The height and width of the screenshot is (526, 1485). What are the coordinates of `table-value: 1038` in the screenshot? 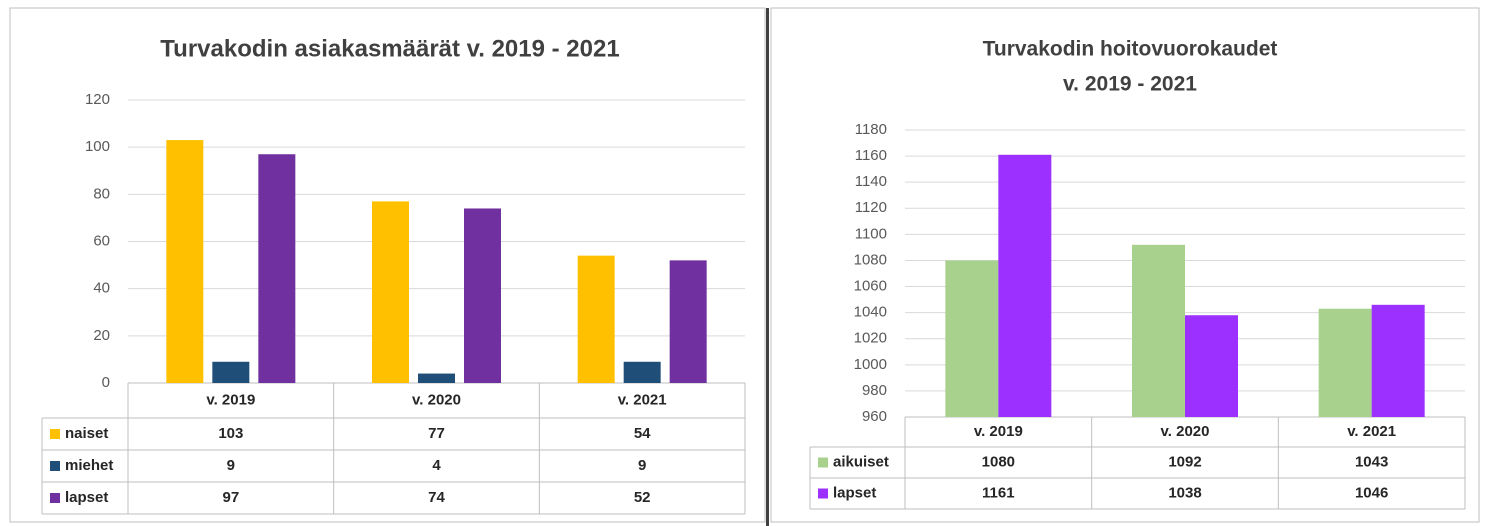 It's located at (1184, 492).